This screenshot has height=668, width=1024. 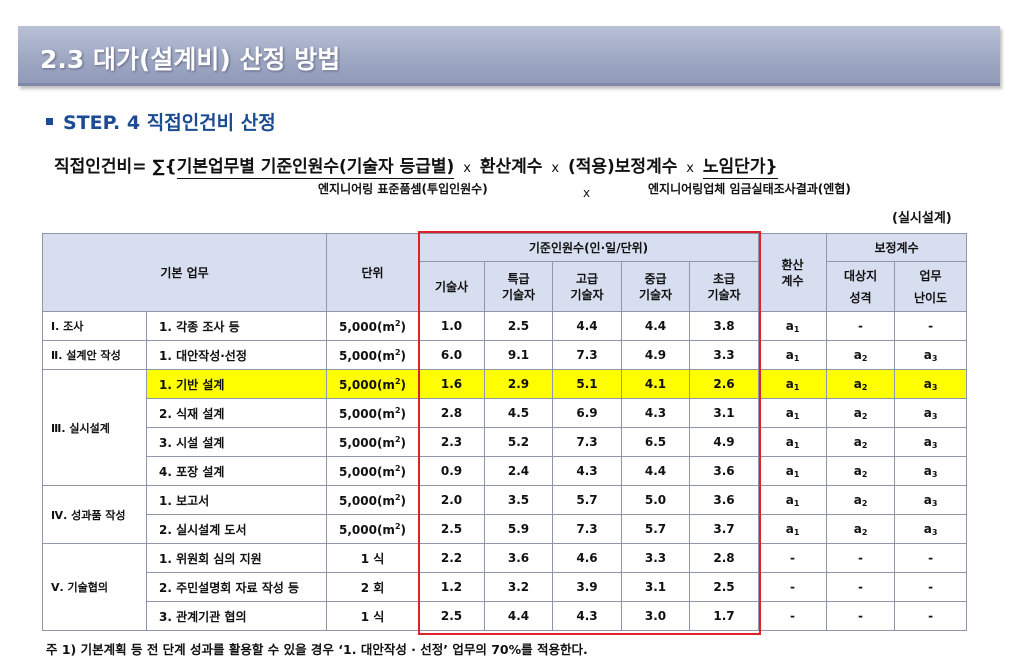 I want to click on sub-label-left: 엔지니어링 표준품셈(투입인원수), so click(x=403, y=189).